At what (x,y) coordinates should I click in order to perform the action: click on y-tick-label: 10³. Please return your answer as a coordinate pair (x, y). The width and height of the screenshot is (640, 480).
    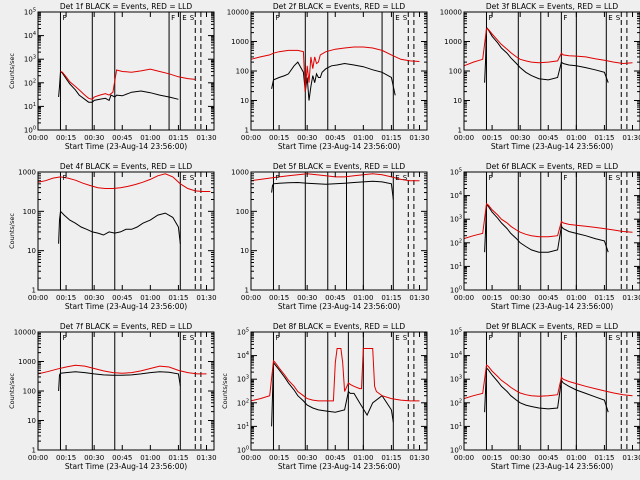
    Looking at the image, I should click on (456, 219).